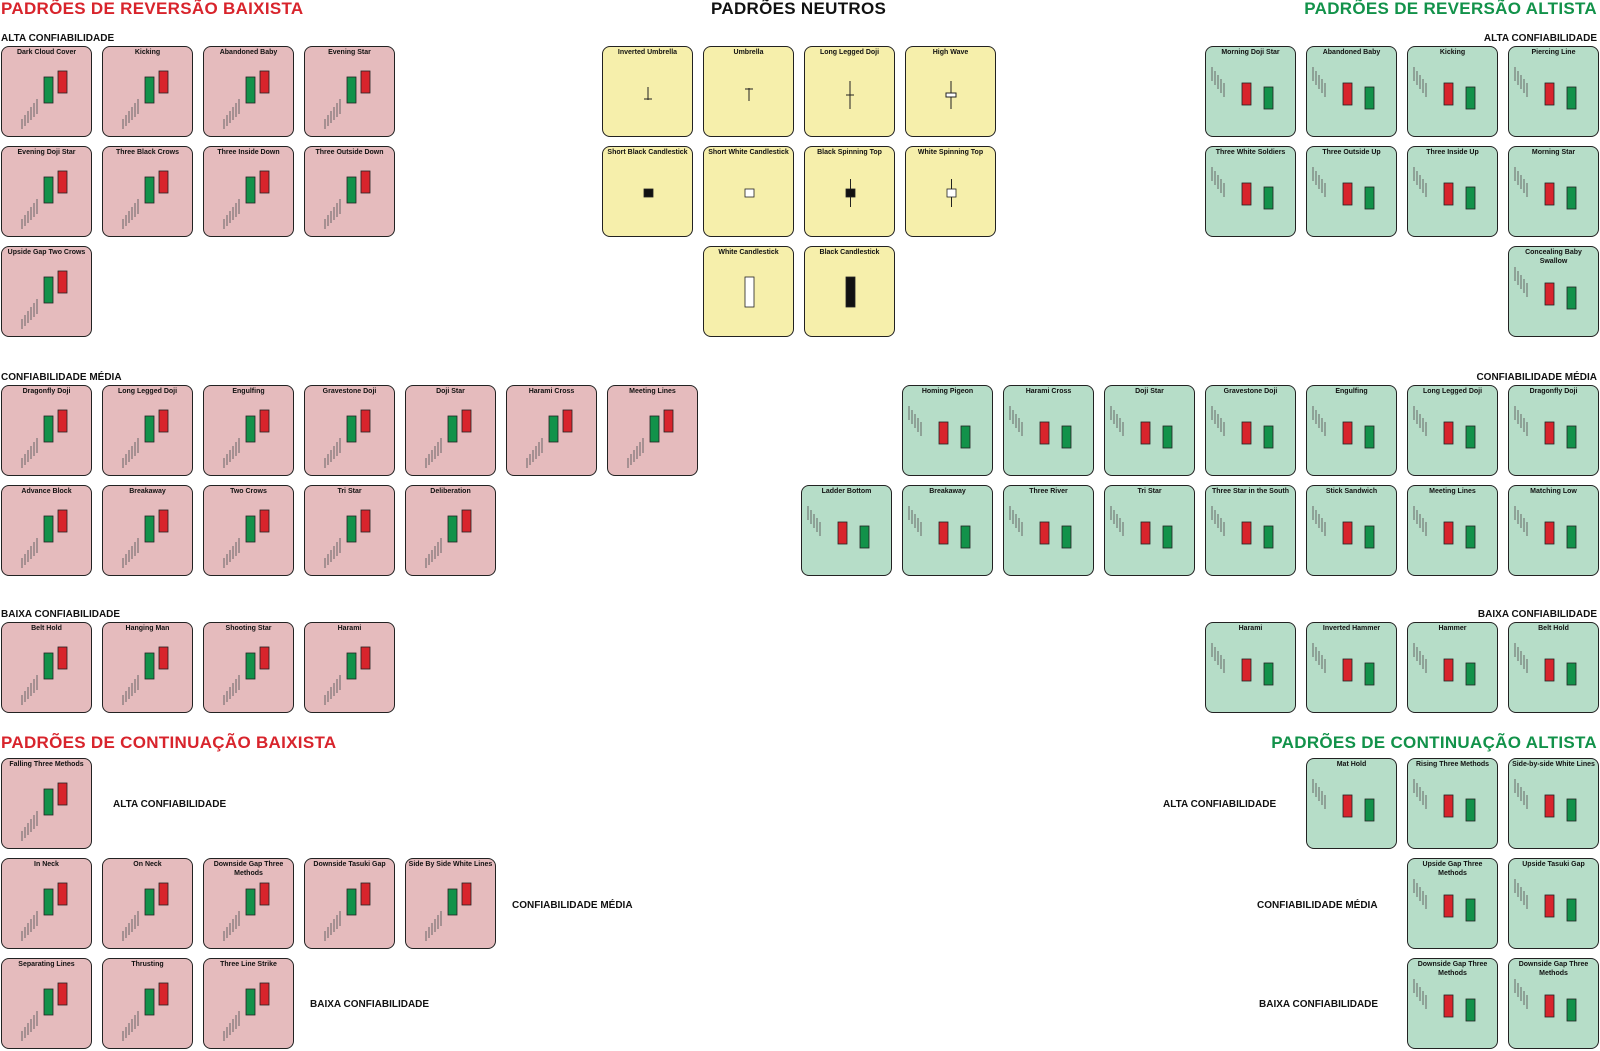  What do you see at coordinates (248, 667) in the screenshot?
I see `pattern-card: Shooting Star` at bounding box center [248, 667].